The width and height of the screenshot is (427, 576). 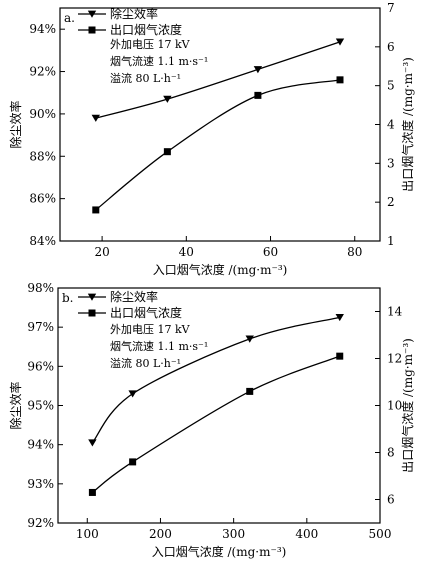 I want to click on panel-1-y-axis-title: 除尘效率, so click(x=15, y=124).